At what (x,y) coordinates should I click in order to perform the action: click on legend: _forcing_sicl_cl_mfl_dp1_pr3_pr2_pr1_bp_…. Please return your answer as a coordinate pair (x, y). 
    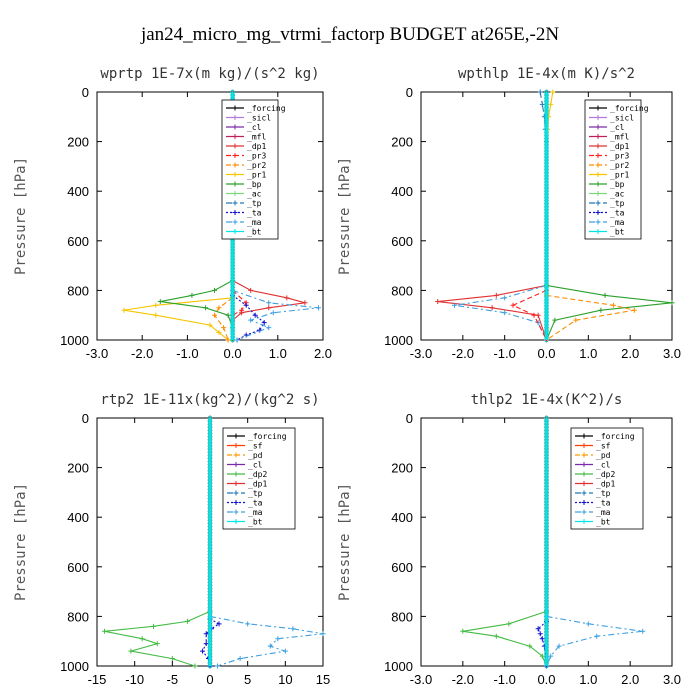
    Looking at the image, I should click on (253, 169).